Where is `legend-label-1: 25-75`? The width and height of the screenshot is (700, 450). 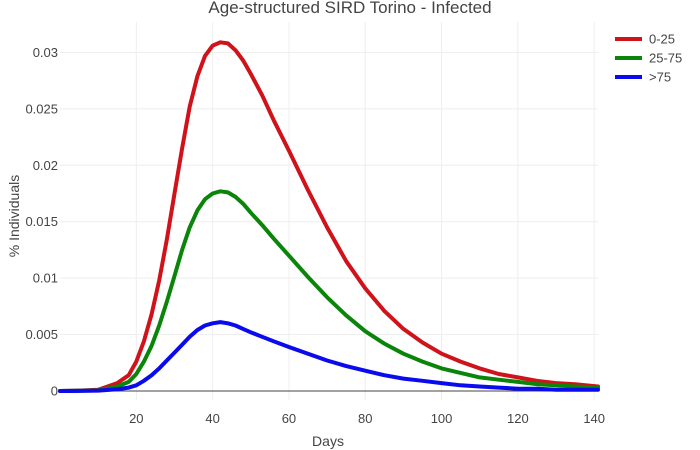 legend-label-1: 25-75 is located at coordinates (665, 58).